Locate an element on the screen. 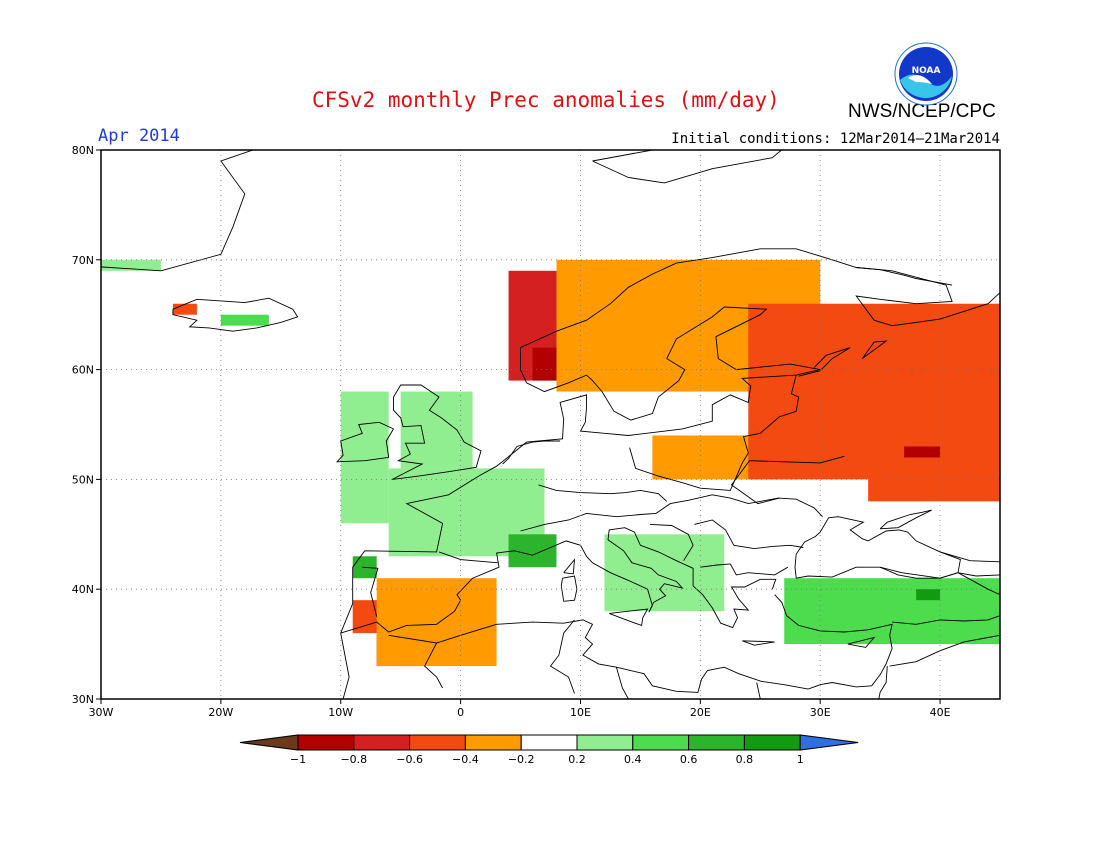  lat-tick-label: 80N is located at coordinates (83, 150).